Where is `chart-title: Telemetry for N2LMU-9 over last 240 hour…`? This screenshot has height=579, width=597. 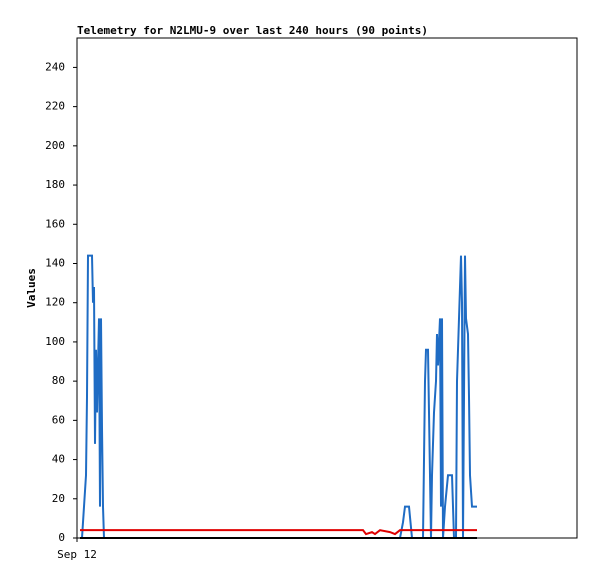
chart-title: Telemetry for N2LMU-9 over last 240 hour… is located at coordinates (252, 30).